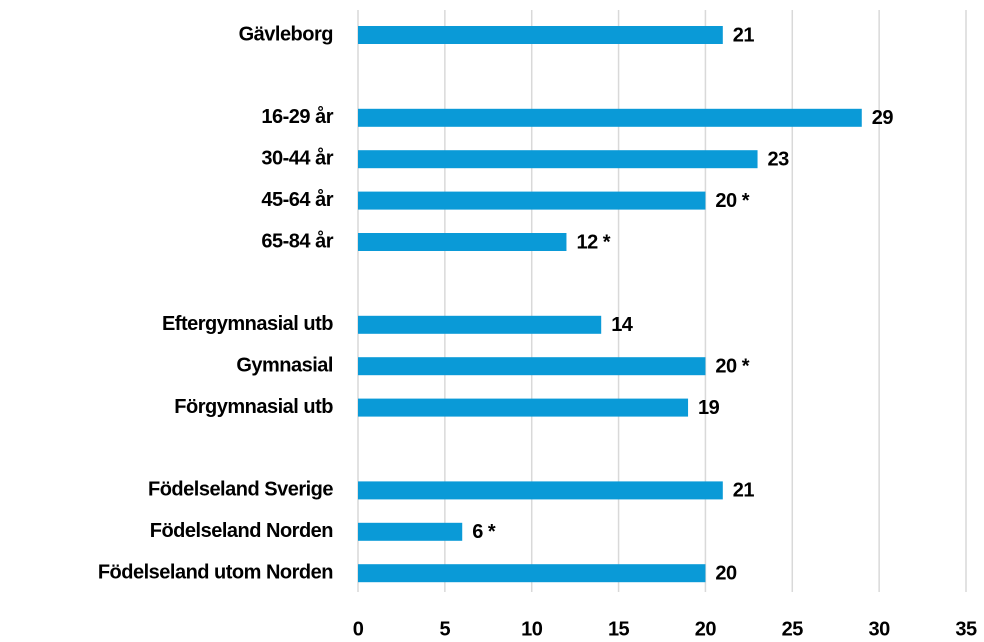 Image resolution: width=984 pixels, height=642 pixels. What do you see at coordinates (966, 629) in the screenshot?
I see `x-tick-label: 35` at bounding box center [966, 629].